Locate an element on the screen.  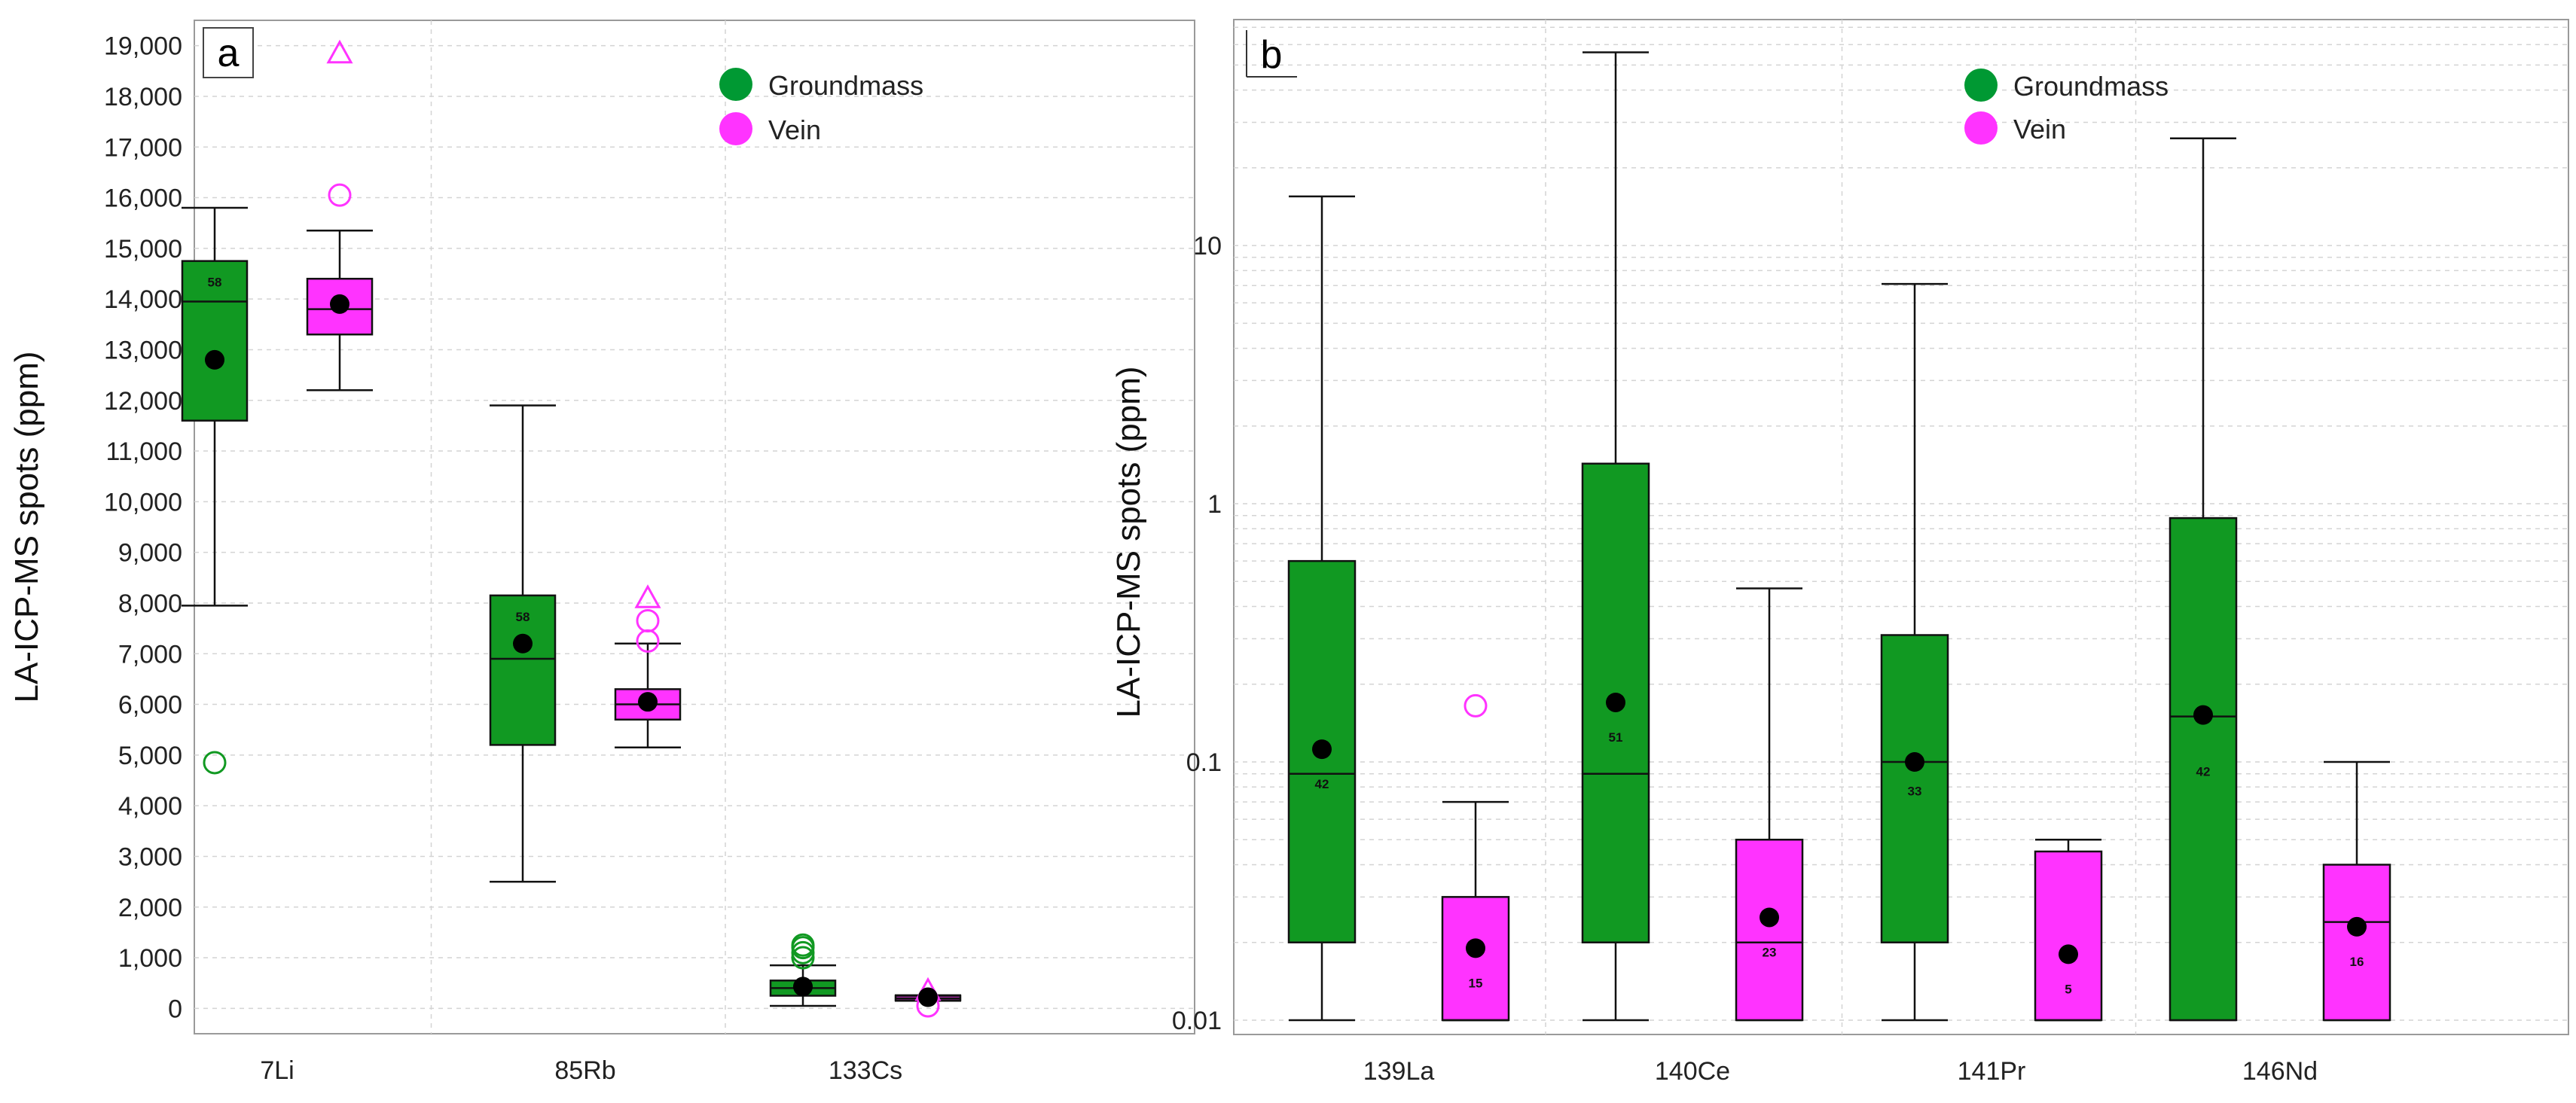
sample-count-label: 51 is located at coordinates (1616, 737).